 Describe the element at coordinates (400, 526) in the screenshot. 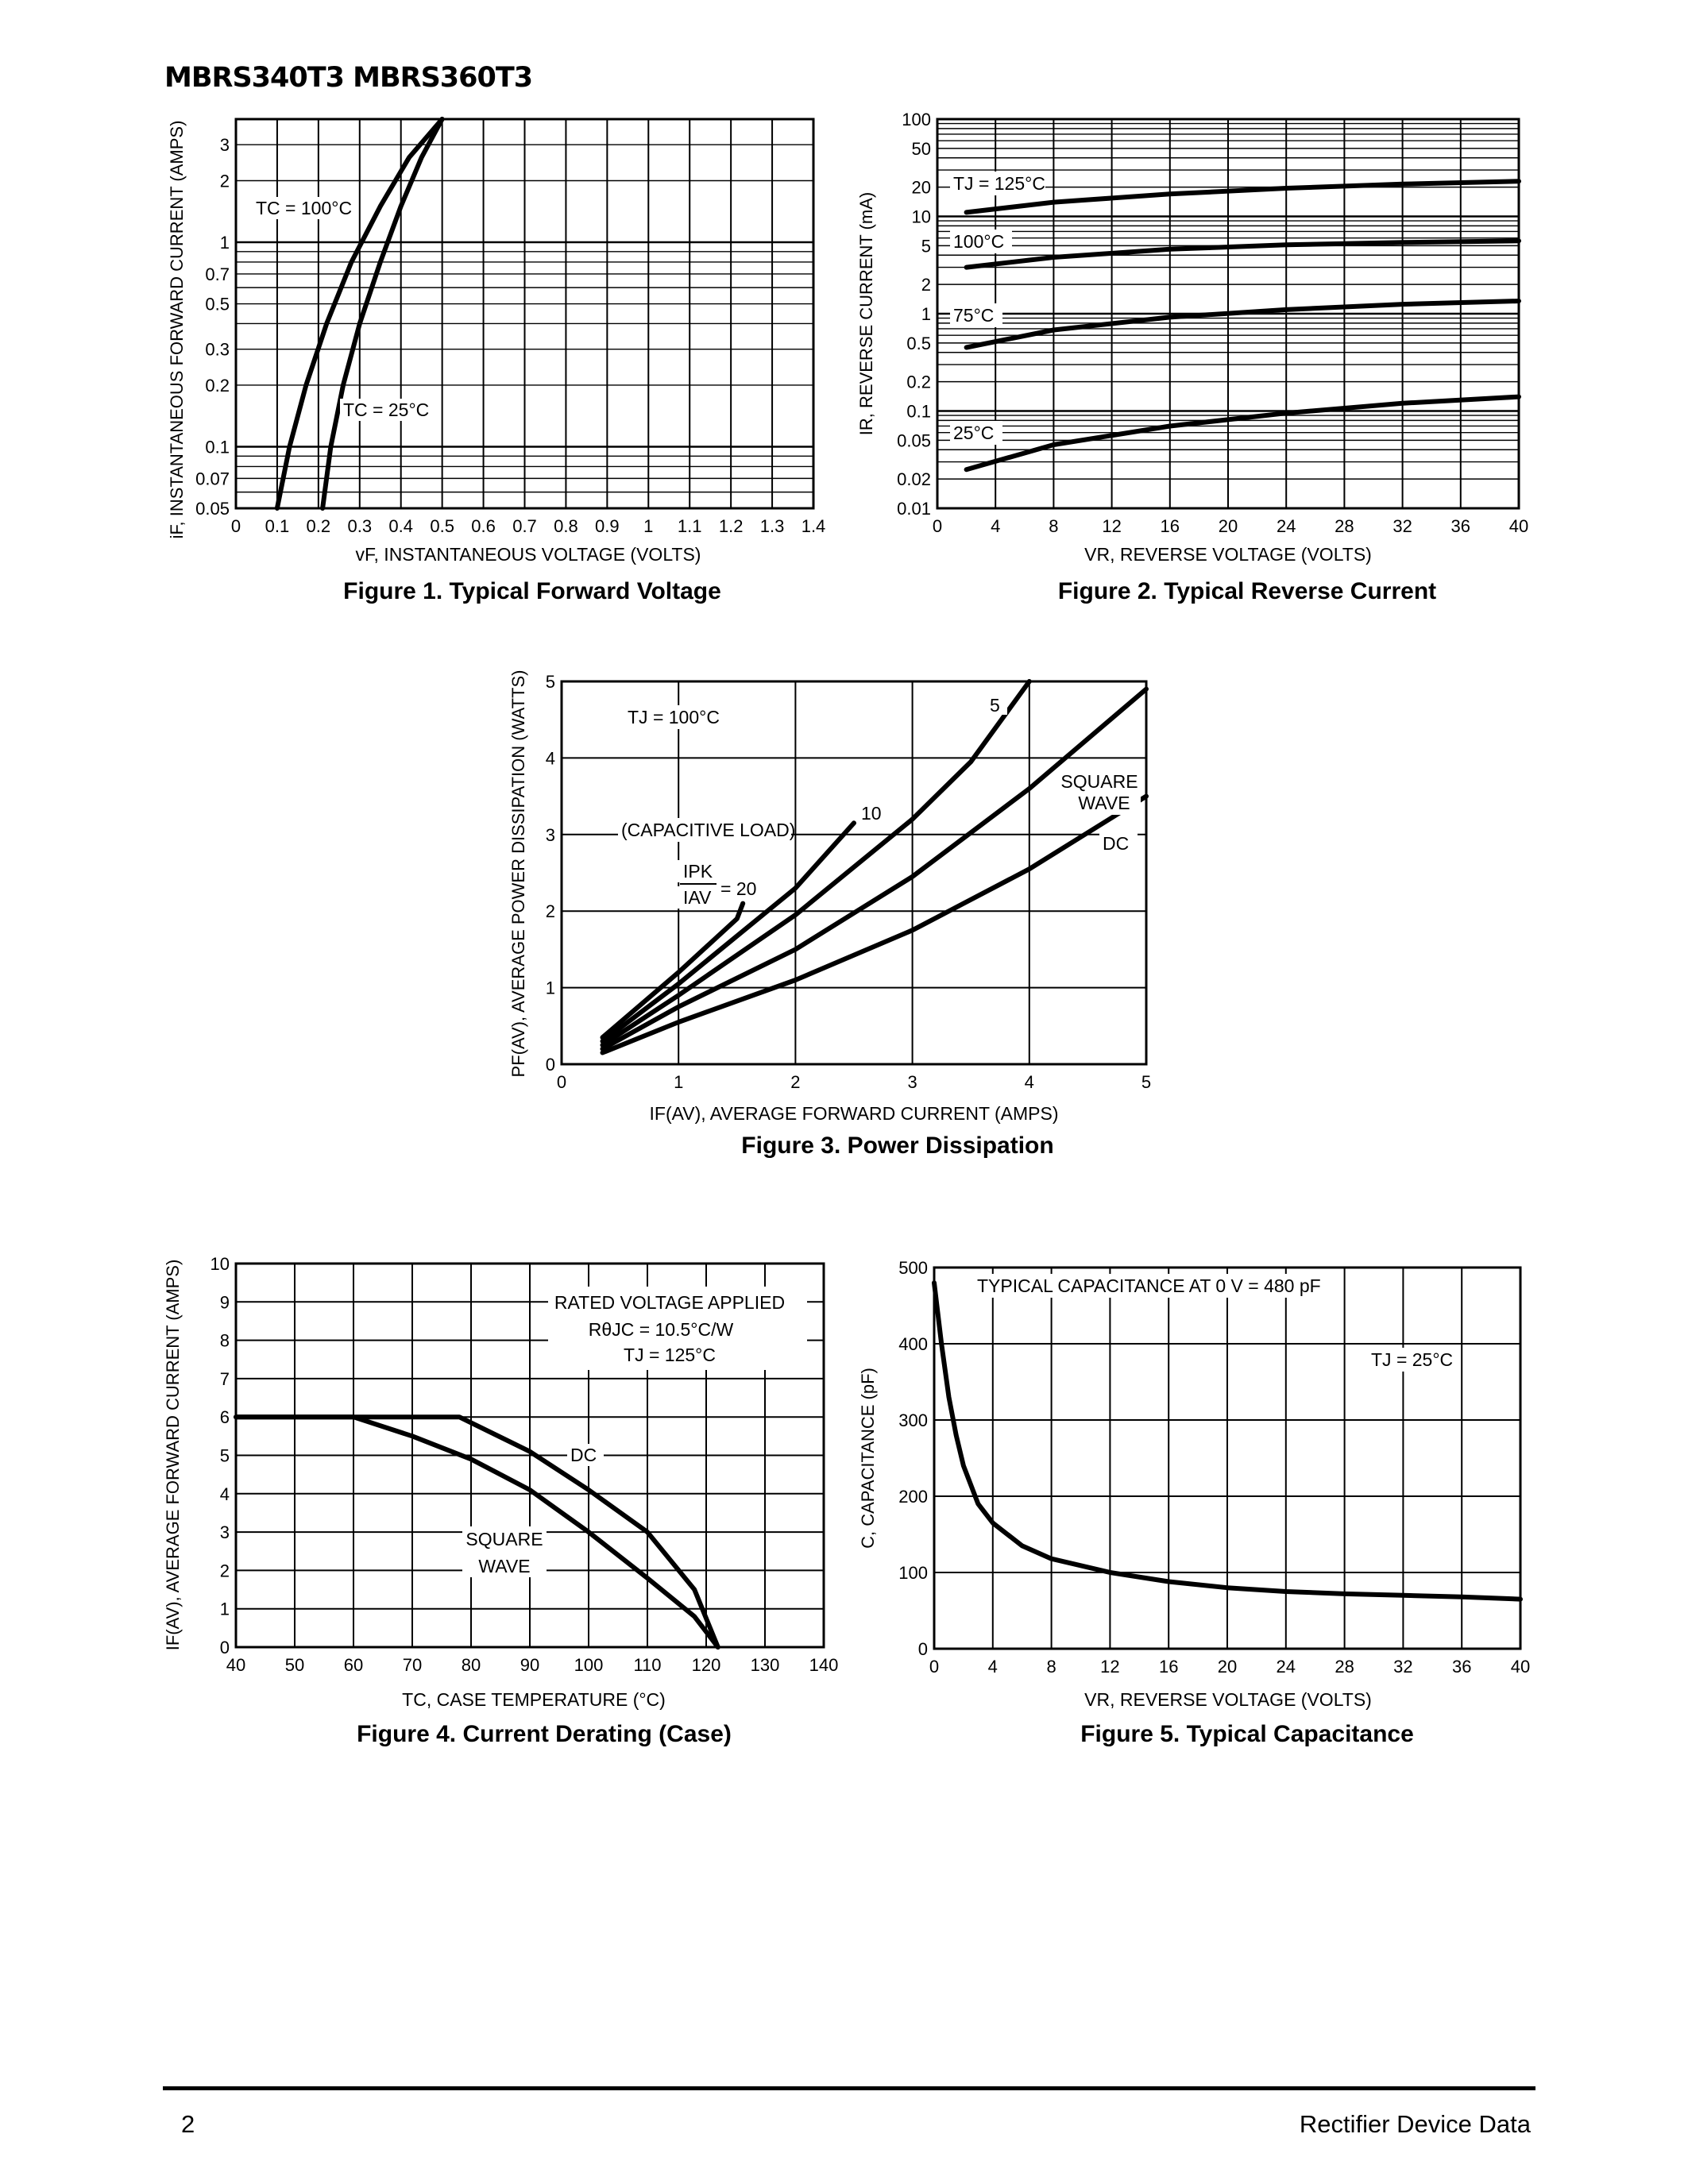

I see `fig1-x-tick-label: 0.4` at that location.